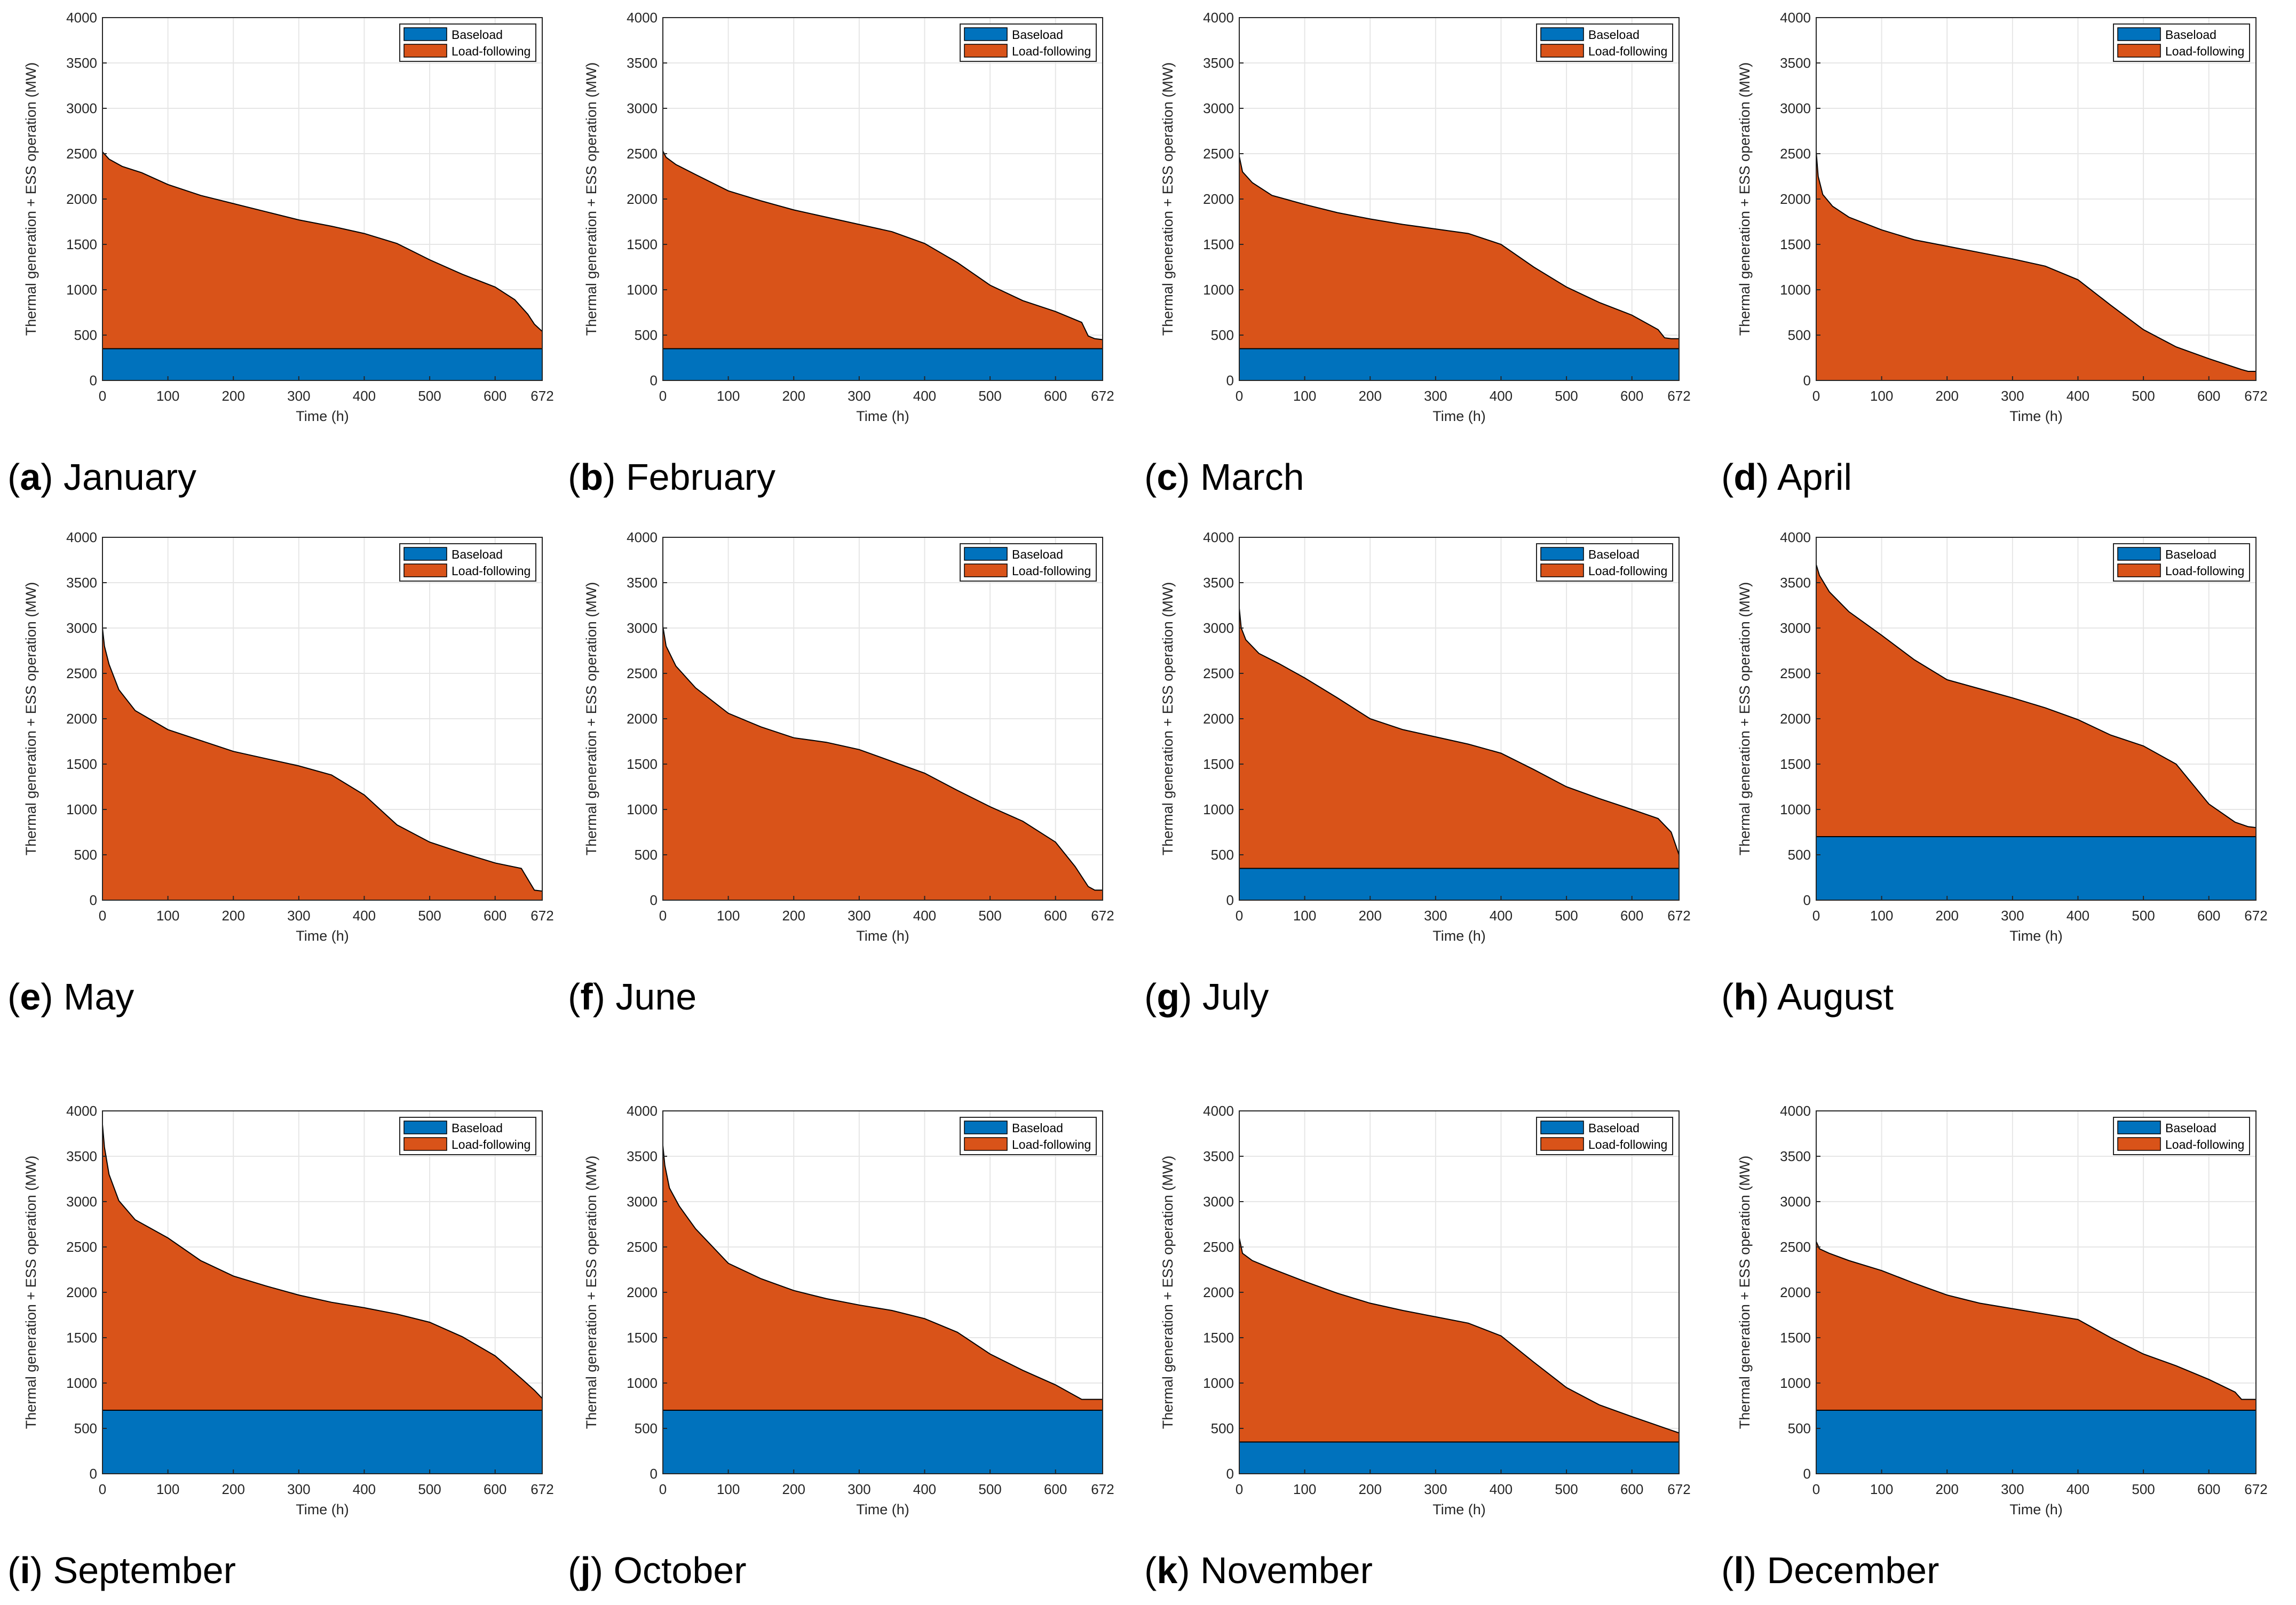 The height and width of the screenshot is (1605, 2296). What do you see at coordinates (425, 34) in the screenshot?
I see `legend-swatch-baseload` at bounding box center [425, 34].